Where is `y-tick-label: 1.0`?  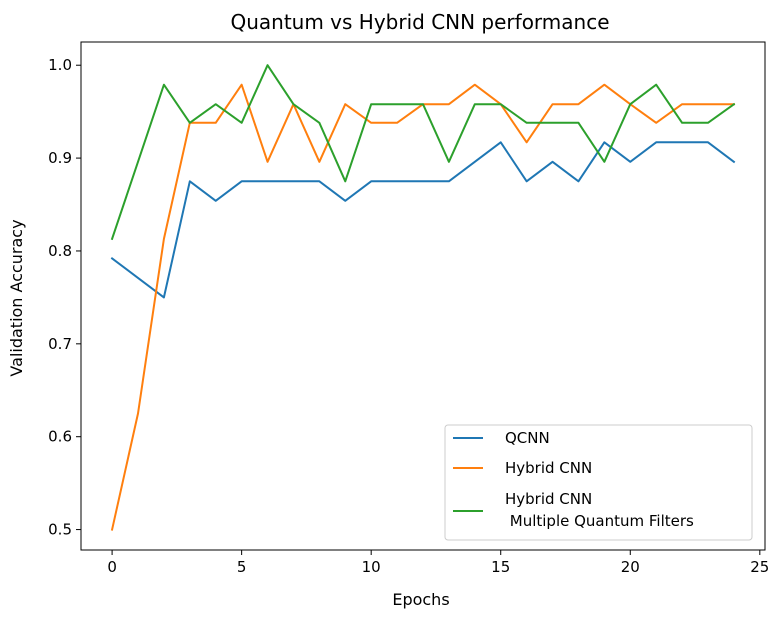 y-tick-label: 1.0 is located at coordinates (60, 65).